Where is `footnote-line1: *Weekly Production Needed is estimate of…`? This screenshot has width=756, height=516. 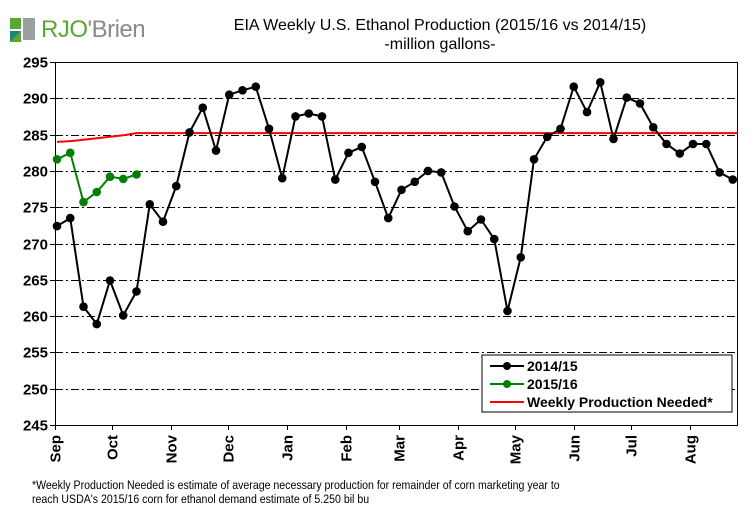
footnote-line1: *Weekly Production Needed is estimate of… is located at coordinates (296, 485).